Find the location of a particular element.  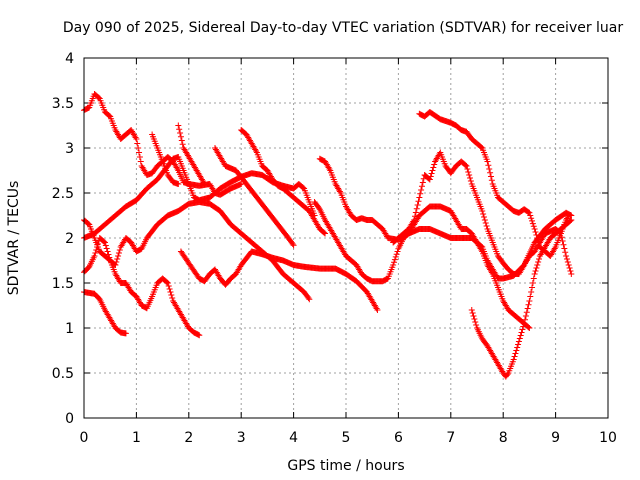

x-tick-label: 7 is located at coordinates (450, 438).